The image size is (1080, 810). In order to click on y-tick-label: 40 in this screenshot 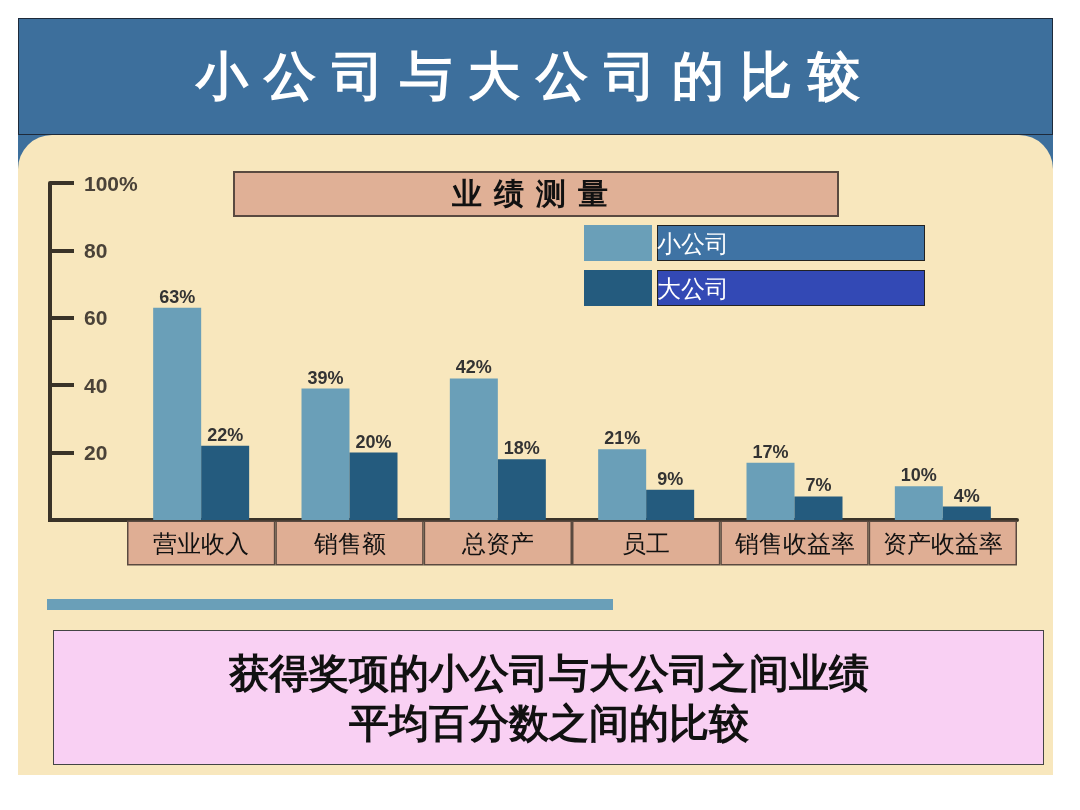, I will do `click(96, 385)`.